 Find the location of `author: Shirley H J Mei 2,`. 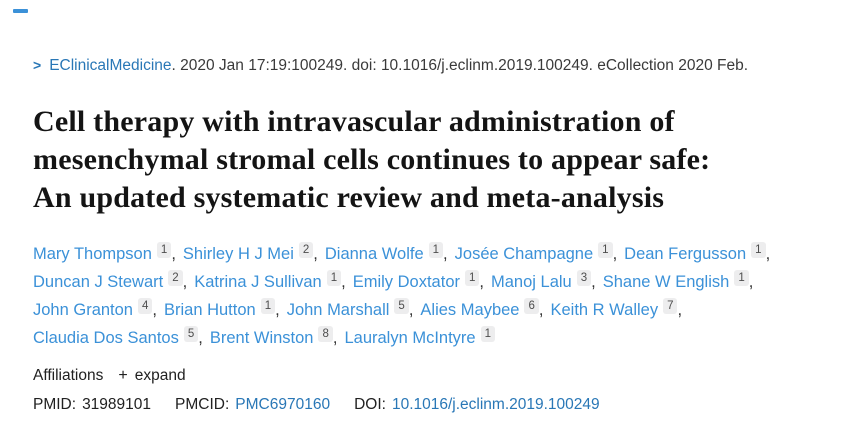

author: Shirley H J Mei 2, is located at coordinates (253, 254).